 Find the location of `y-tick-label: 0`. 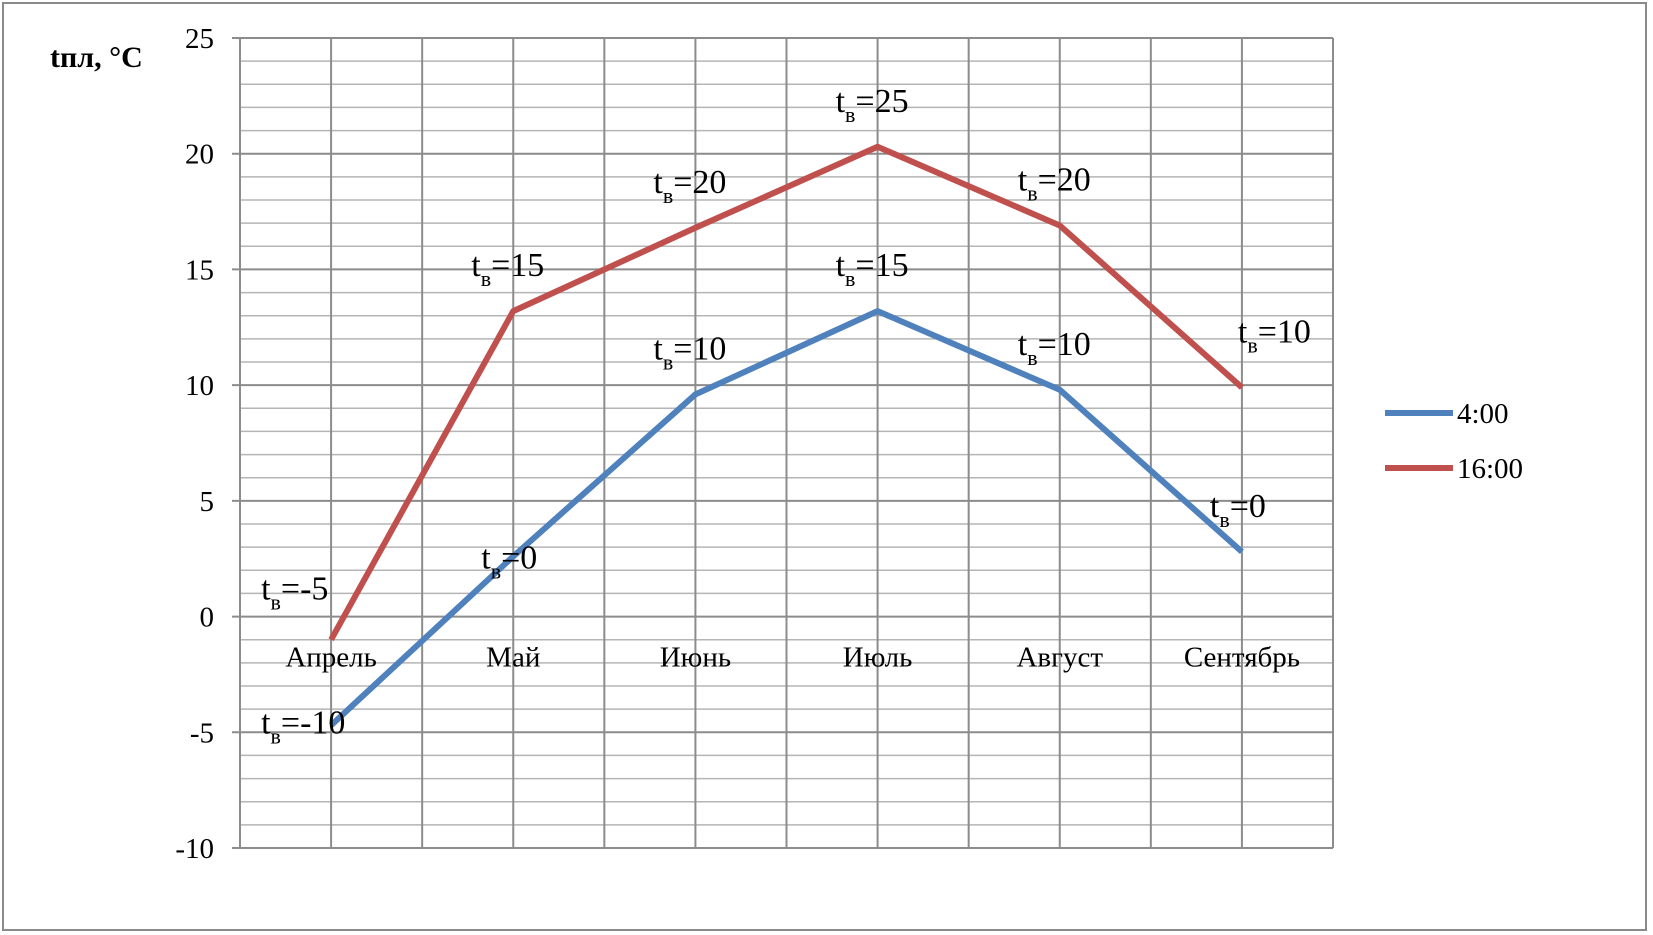

y-tick-label: 0 is located at coordinates (207, 618).